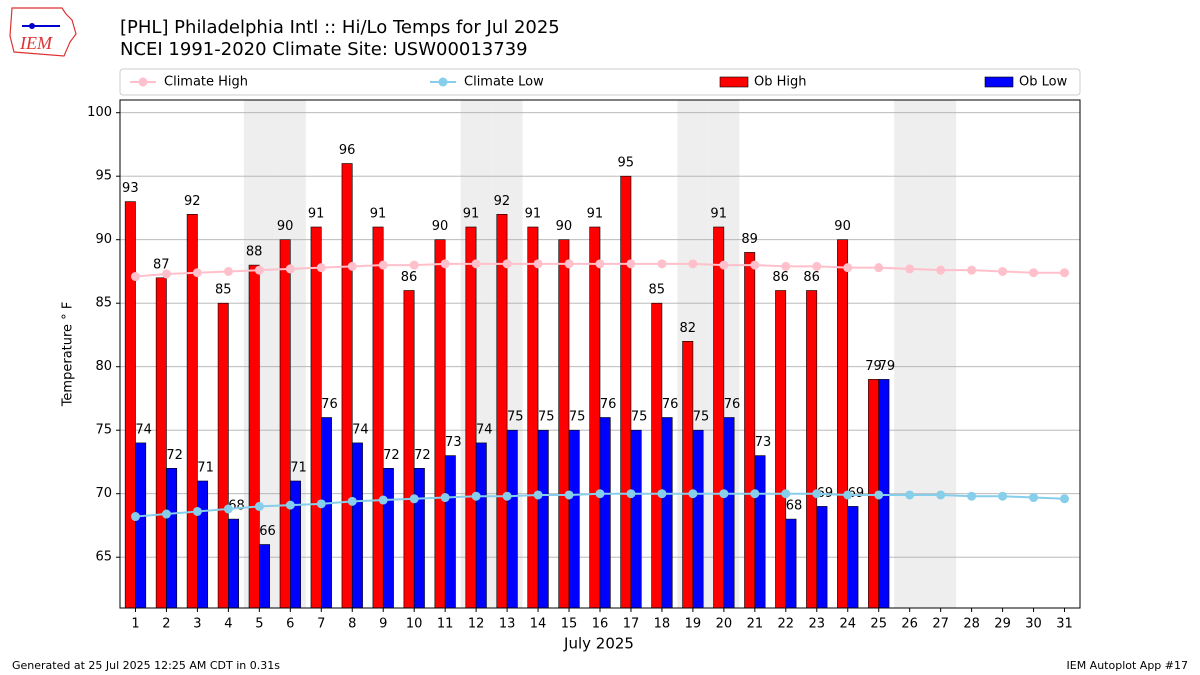 The image size is (1200, 675). What do you see at coordinates (1002, 624) in the screenshot?
I see `x-tick-label: 29` at bounding box center [1002, 624].